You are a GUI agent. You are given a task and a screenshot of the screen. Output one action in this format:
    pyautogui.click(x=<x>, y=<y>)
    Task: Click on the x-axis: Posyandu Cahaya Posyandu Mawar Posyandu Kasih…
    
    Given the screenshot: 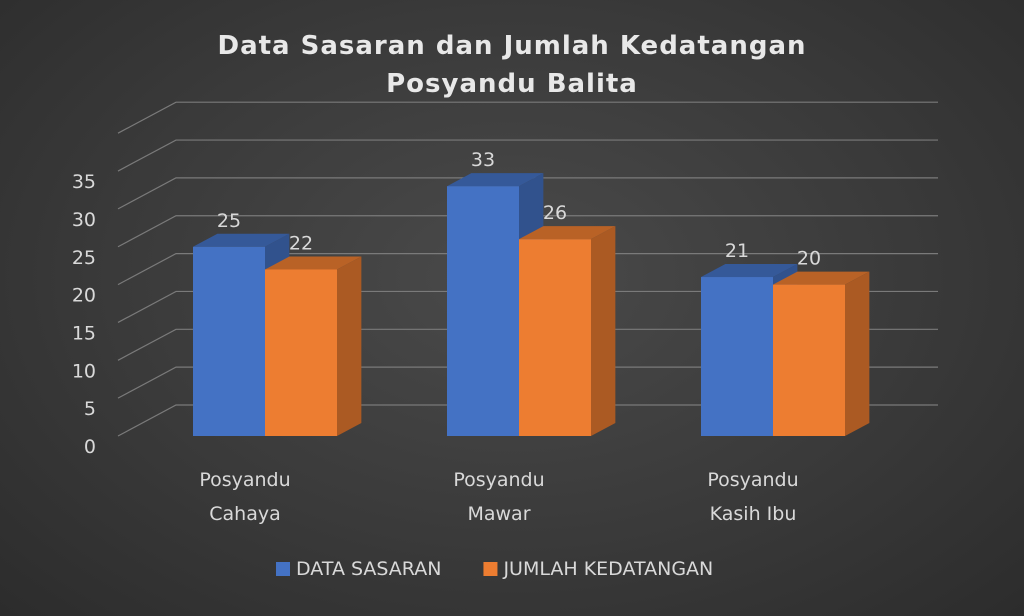 What is the action you would take?
    pyautogui.click(x=498, y=497)
    